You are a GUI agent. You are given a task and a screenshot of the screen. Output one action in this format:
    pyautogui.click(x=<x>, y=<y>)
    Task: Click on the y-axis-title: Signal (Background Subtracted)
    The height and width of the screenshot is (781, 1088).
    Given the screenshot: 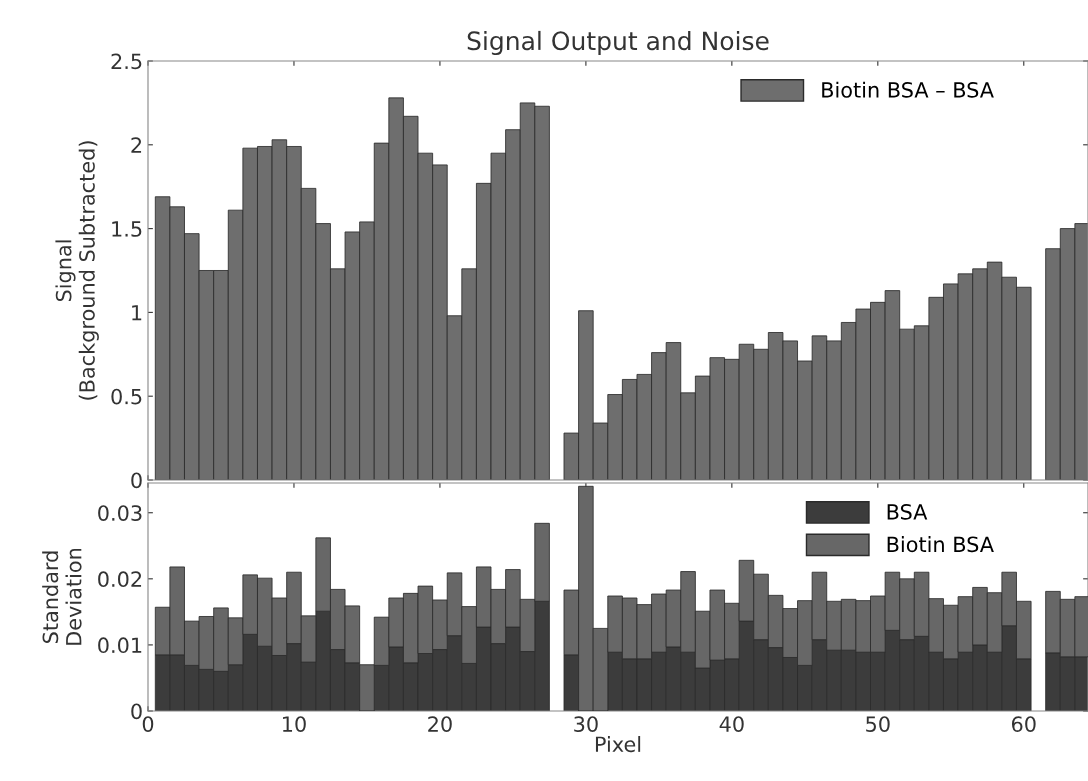 What is the action you would take?
    pyautogui.click(x=77, y=270)
    